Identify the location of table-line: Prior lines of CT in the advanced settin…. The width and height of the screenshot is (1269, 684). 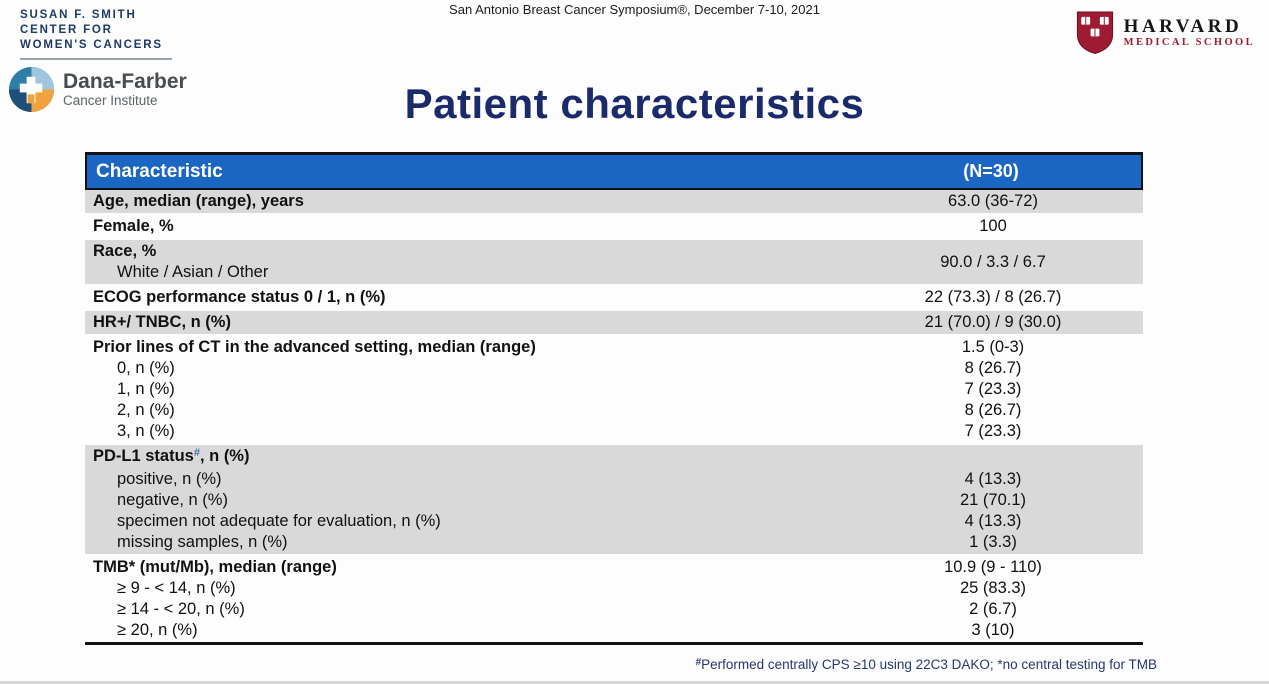
(614, 347).